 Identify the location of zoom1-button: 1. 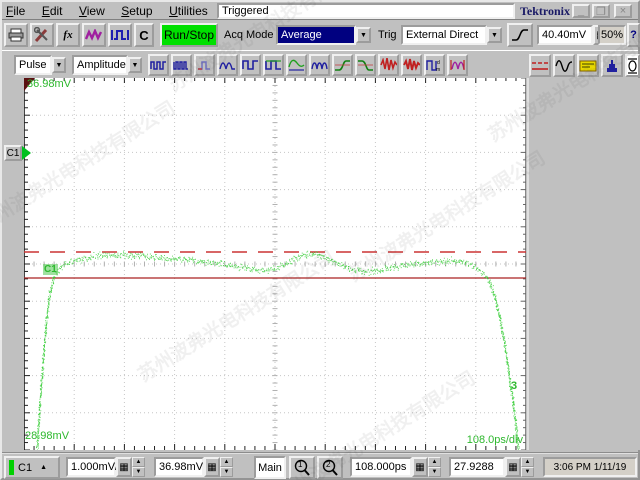
(302, 467).